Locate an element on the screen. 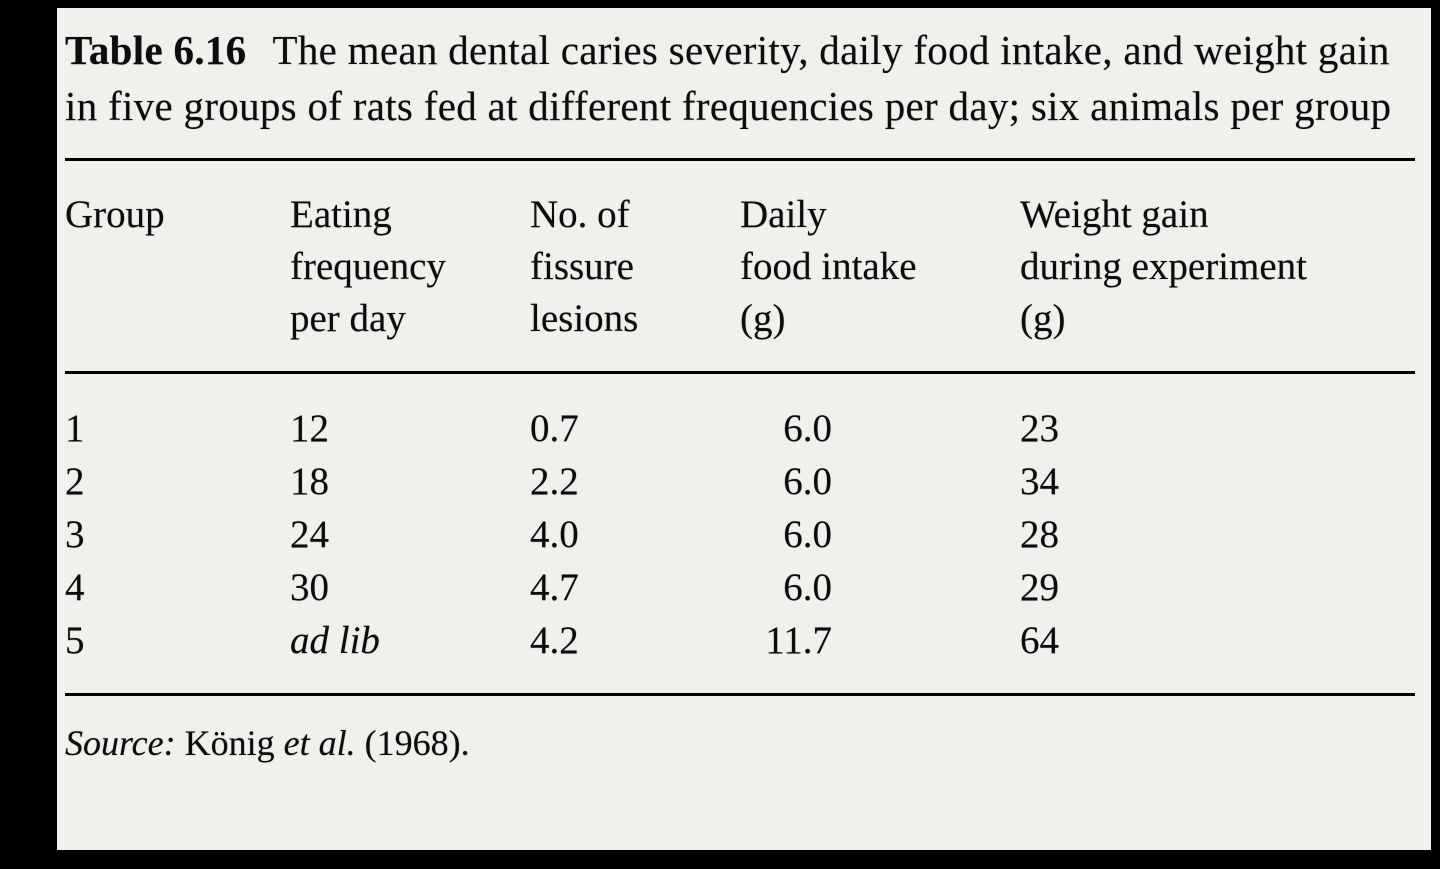  source-label: Source: is located at coordinates (120, 743).